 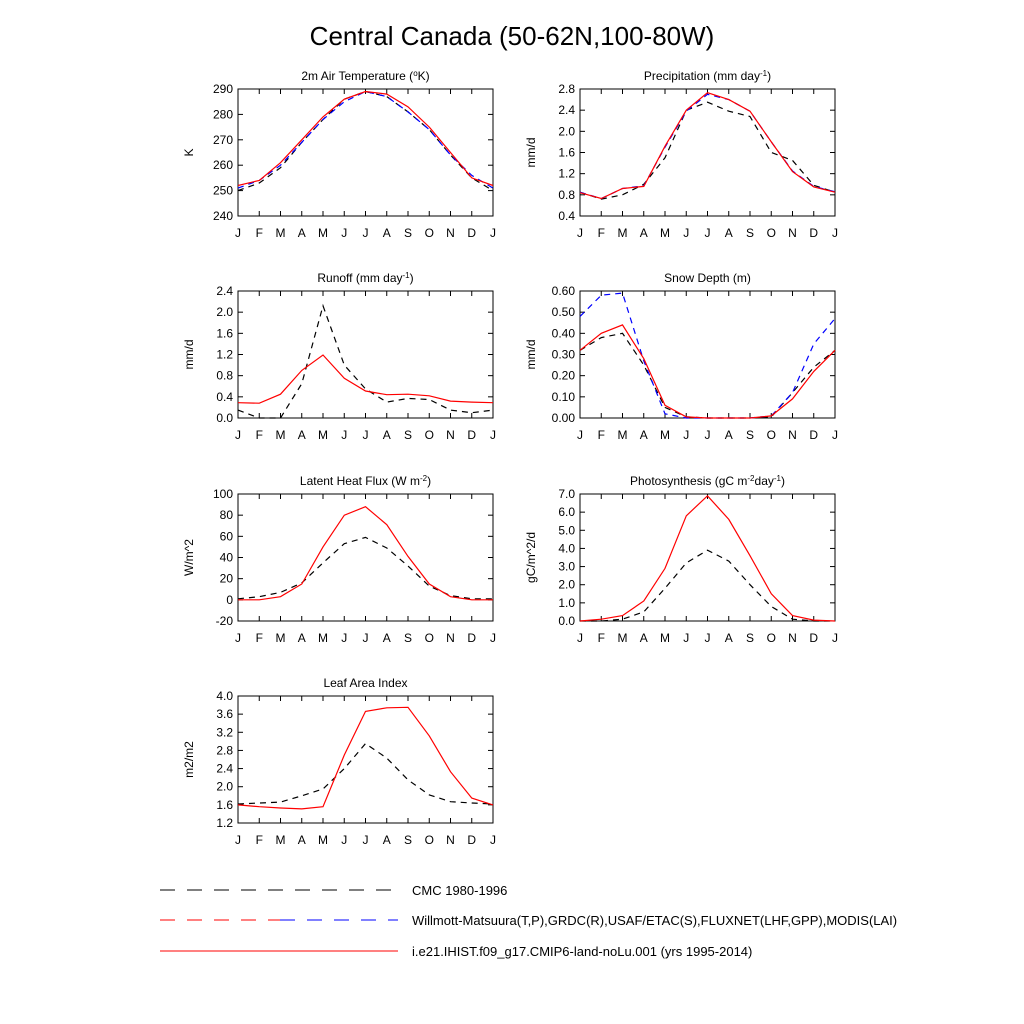 What do you see at coordinates (227, 515) in the screenshot?
I see `y-tick-label: 80` at bounding box center [227, 515].